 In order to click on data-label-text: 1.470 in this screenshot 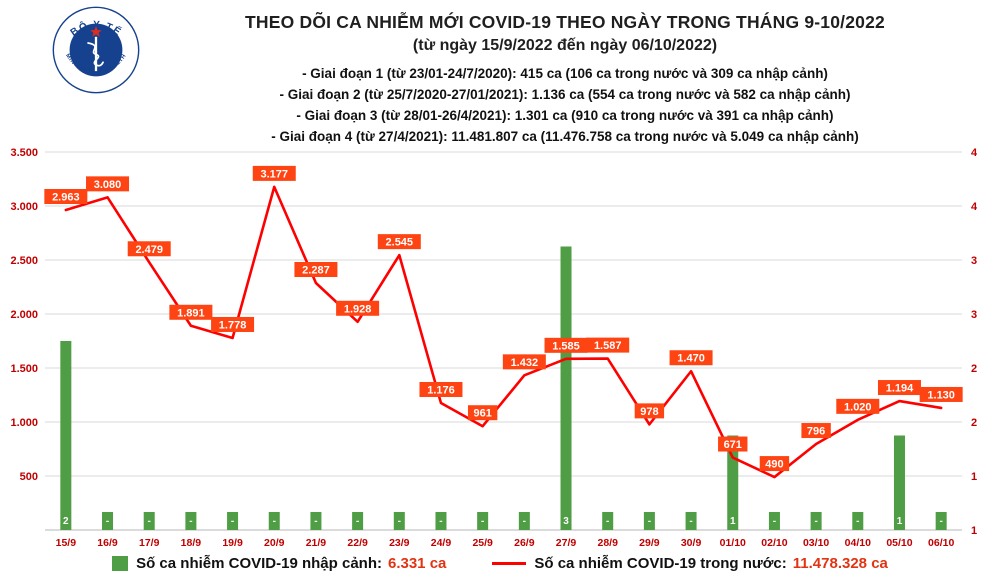, I will do `click(691, 359)`.